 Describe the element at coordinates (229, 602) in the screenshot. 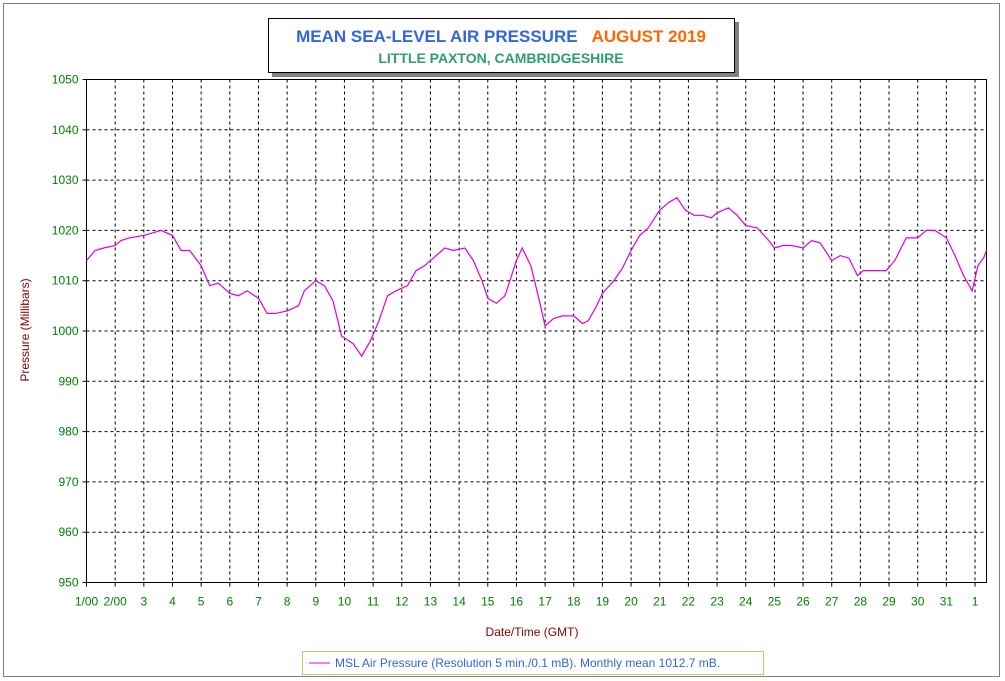

I see `x-tick-label: 6` at that location.